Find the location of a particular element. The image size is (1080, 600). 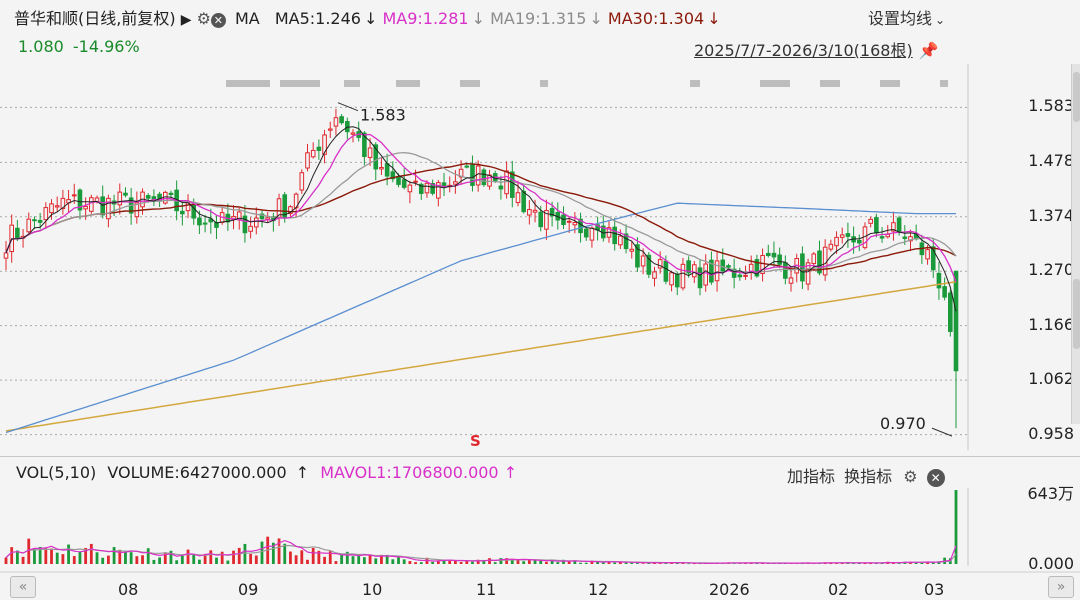

play-triangle-icon: ▶ is located at coordinates (186, 20).